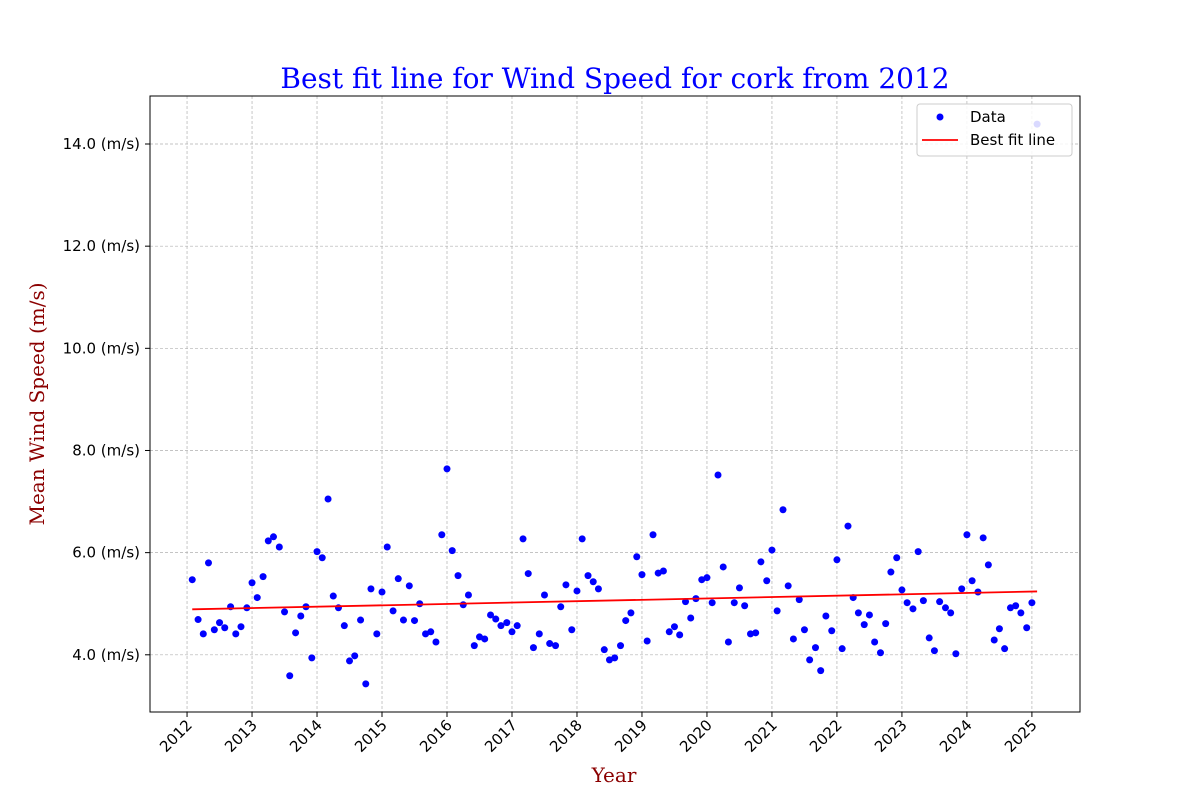 This screenshot has height=800, width=1200. I want to click on y-tick-label: 4.0 (m/s), so click(106, 655).